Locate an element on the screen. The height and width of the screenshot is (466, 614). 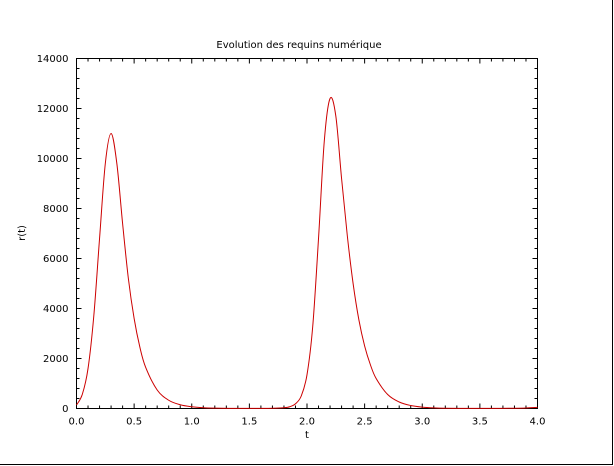
x-tick-label: 3.0 is located at coordinates (422, 422).